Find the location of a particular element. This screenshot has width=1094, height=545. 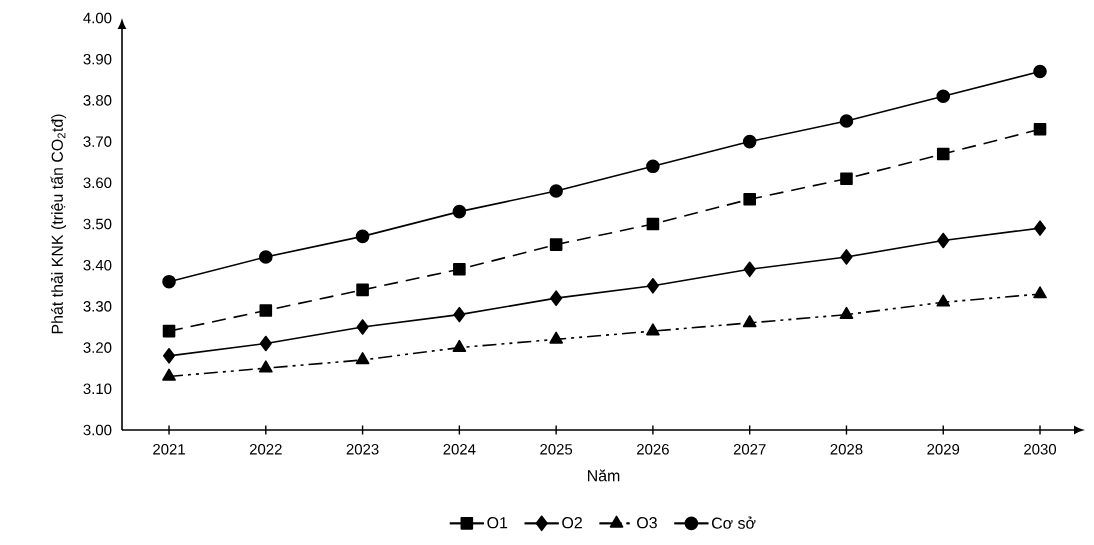

y-tick-label: 3.80 is located at coordinates (97, 100).